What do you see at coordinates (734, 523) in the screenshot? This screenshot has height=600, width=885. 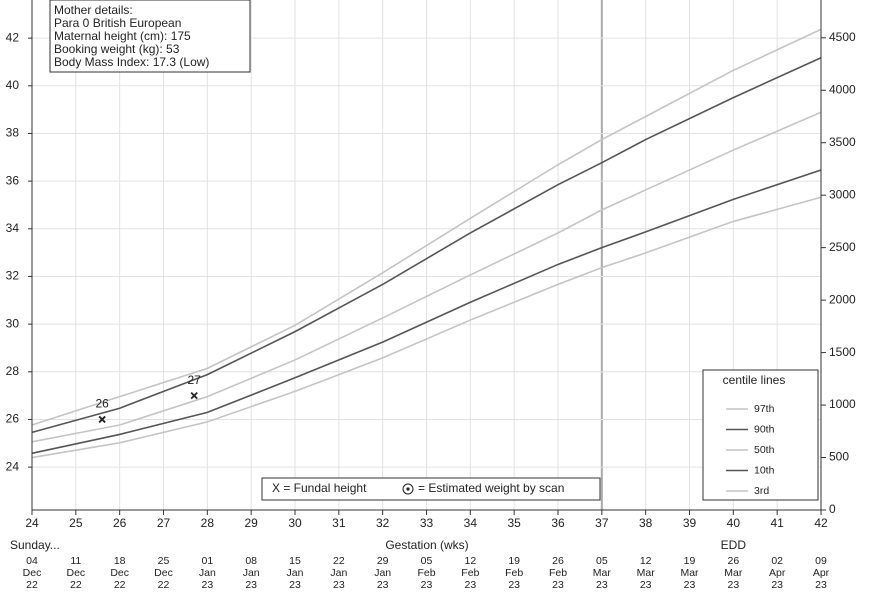 I see `x-tick-label: 40` at bounding box center [734, 523].